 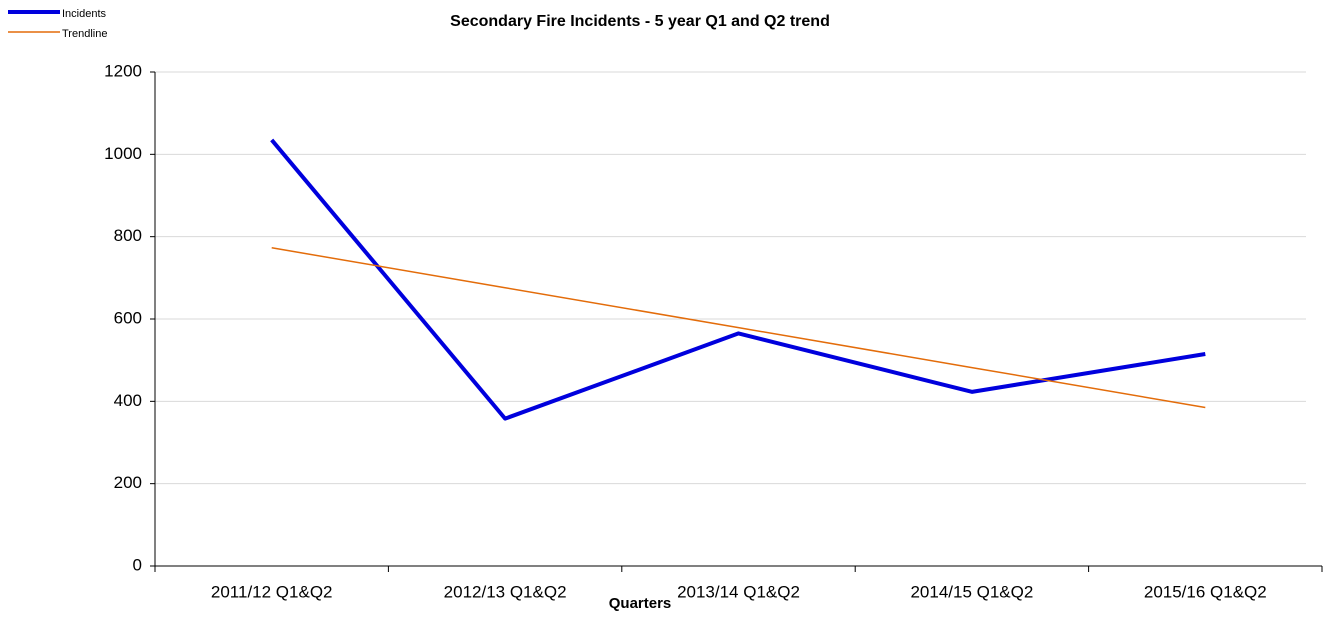 I want to click on y-tick-label: 1200, so click(x=123, y=70).